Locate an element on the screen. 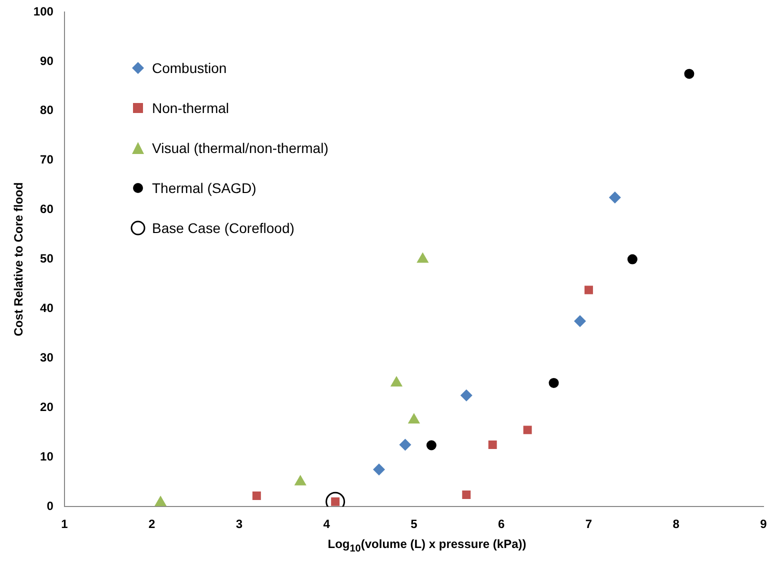 The width and height of the screenshot is (774, 563). legend-label: Thermal (SAGD) is located at coordinates (204, 188).